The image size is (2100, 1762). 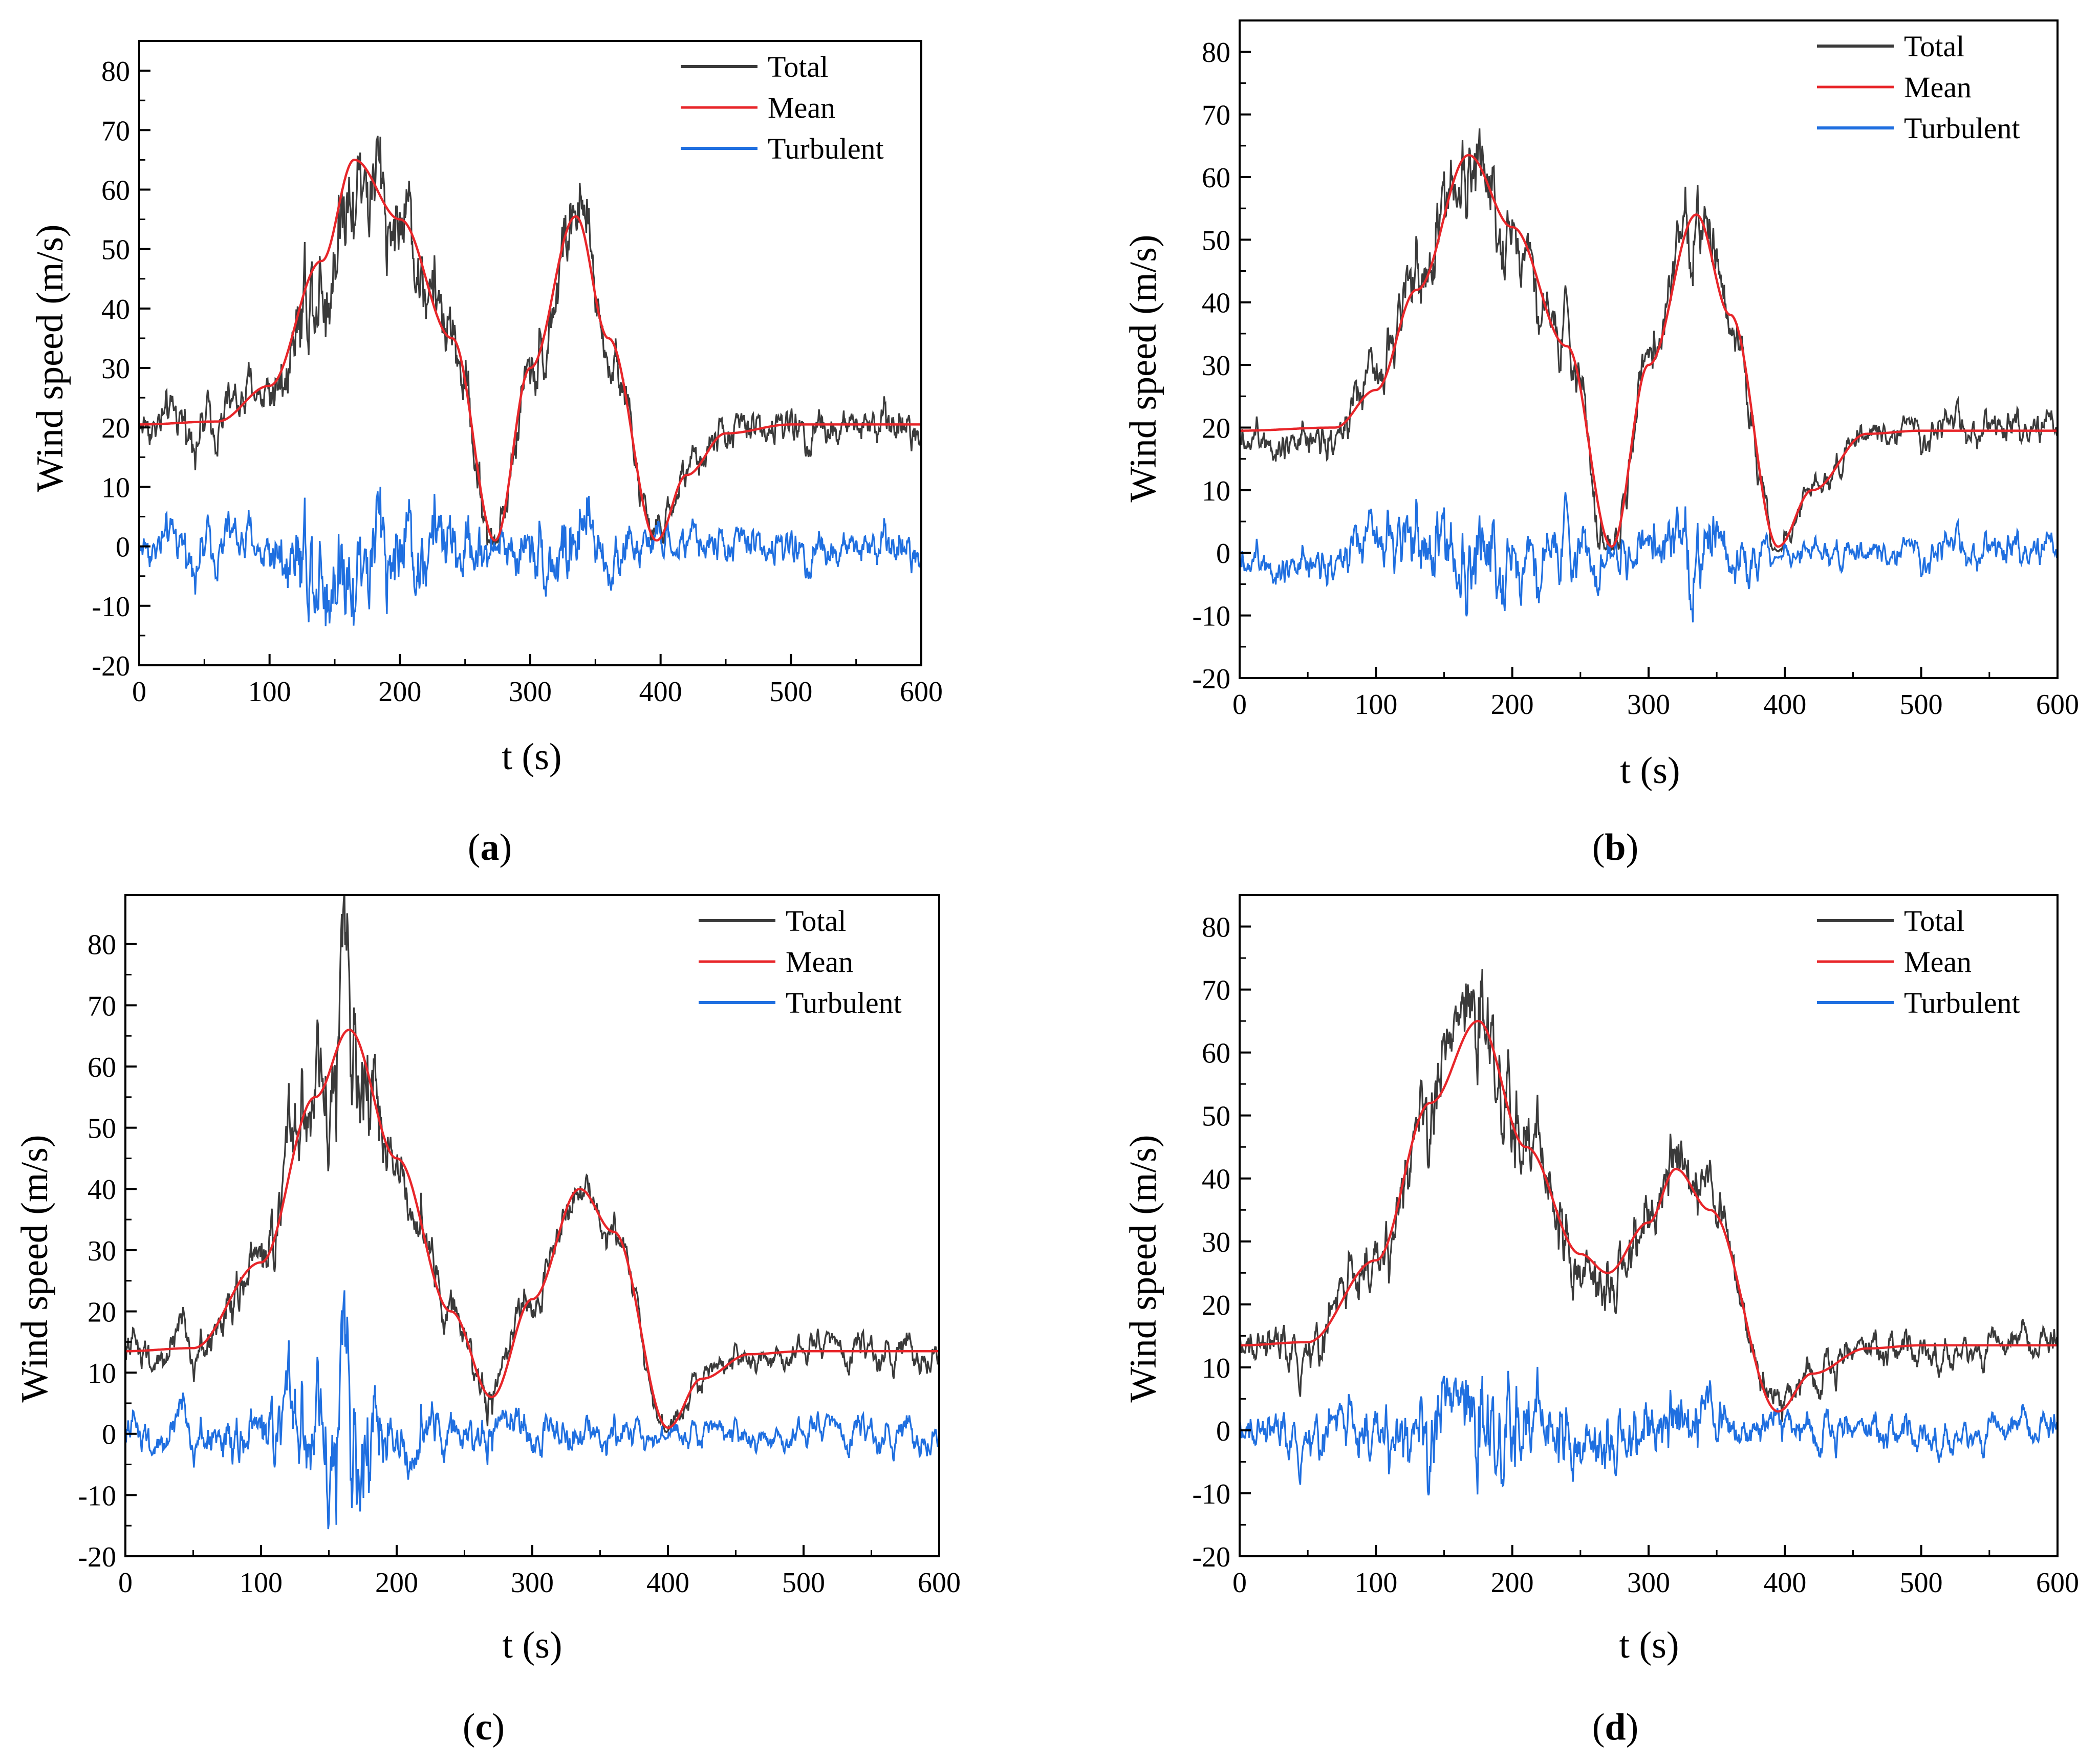 I want to click on legend-label-b-0: Total, so click(x=1934, y=46).